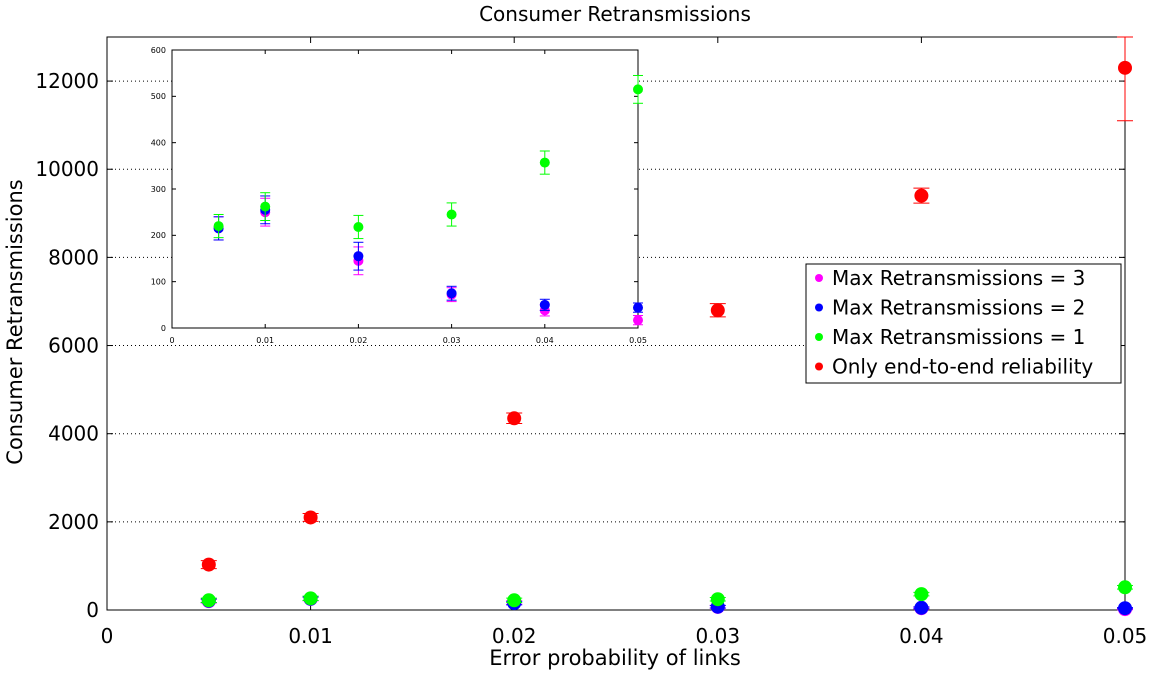 The height and width of the screenshot is (675, 1151). What do you see at coordinates (718, 636) in the screenshot?
I see `x-tick-label-0-03: 0.03` at bounding box center [718, 636].